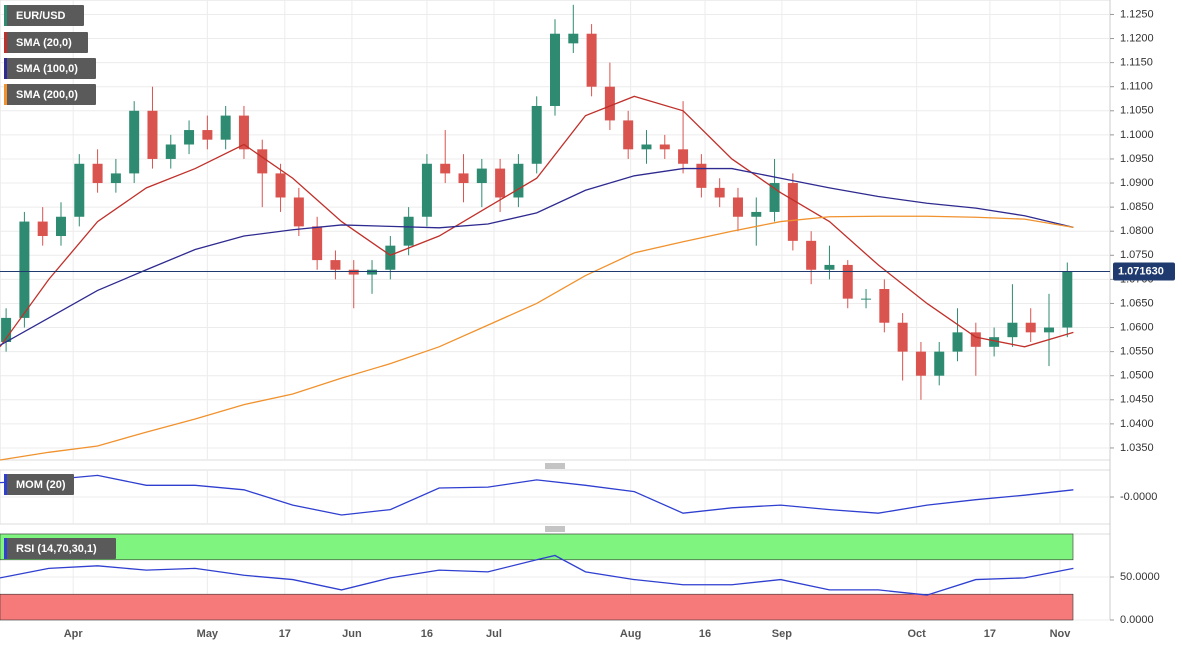  Describe the element at coordinates (990, 634) in the screenshot. I see `x-tick-label: 17` at that location.